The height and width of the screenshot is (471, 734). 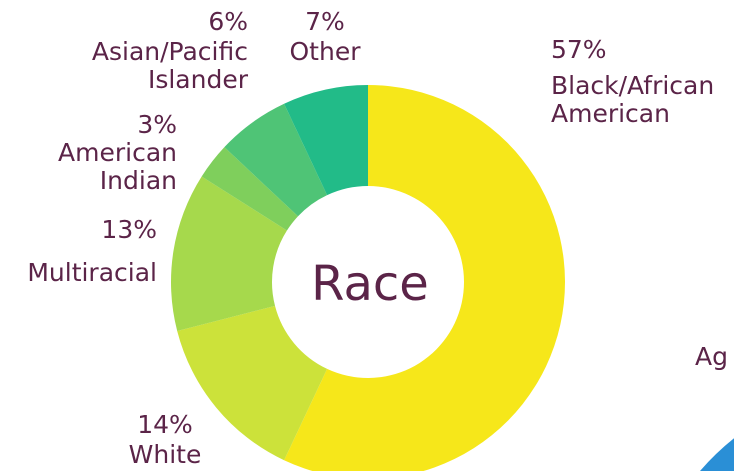 I want to click on category-label-box: Other, so click(x=325, y=52).